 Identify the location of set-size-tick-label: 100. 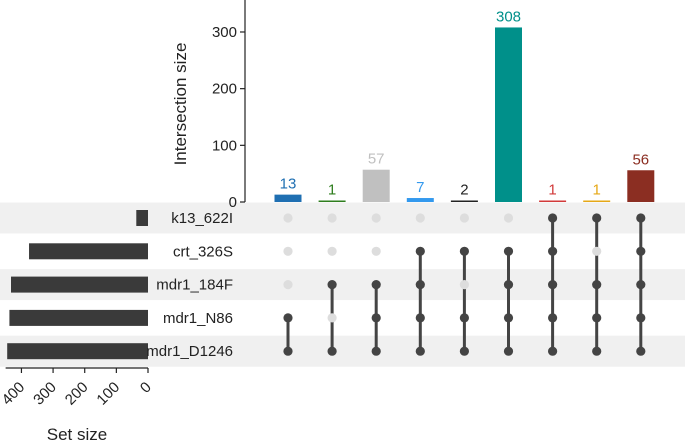
(108, 394).